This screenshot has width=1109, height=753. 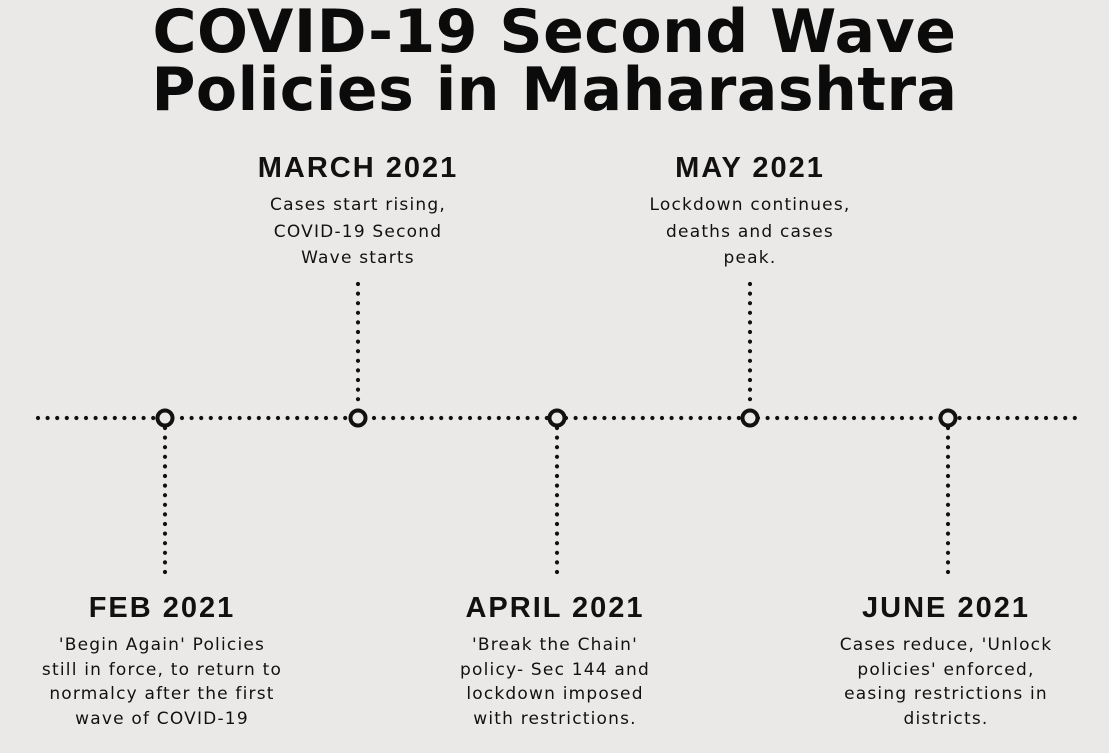 What do you see at coordinates (948, 418) in the screenshot?
I see `marker-june` at bounding box center [948, 418].